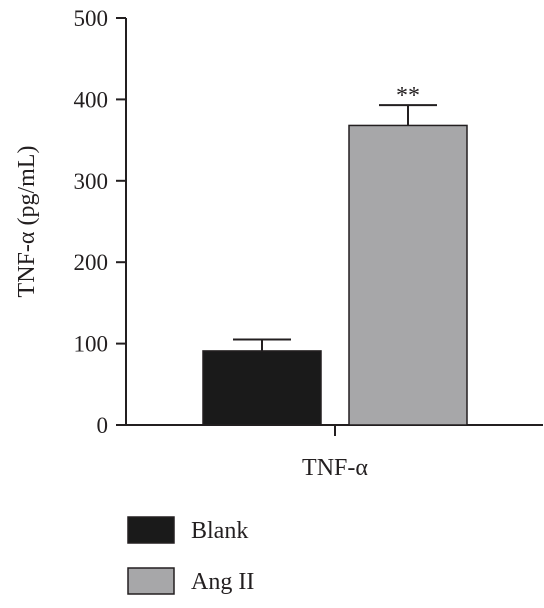  What do you see at coordinates (91, 18) in the screenshot?
I see `y-tick-label: 500` at bounding box center [91, 18].